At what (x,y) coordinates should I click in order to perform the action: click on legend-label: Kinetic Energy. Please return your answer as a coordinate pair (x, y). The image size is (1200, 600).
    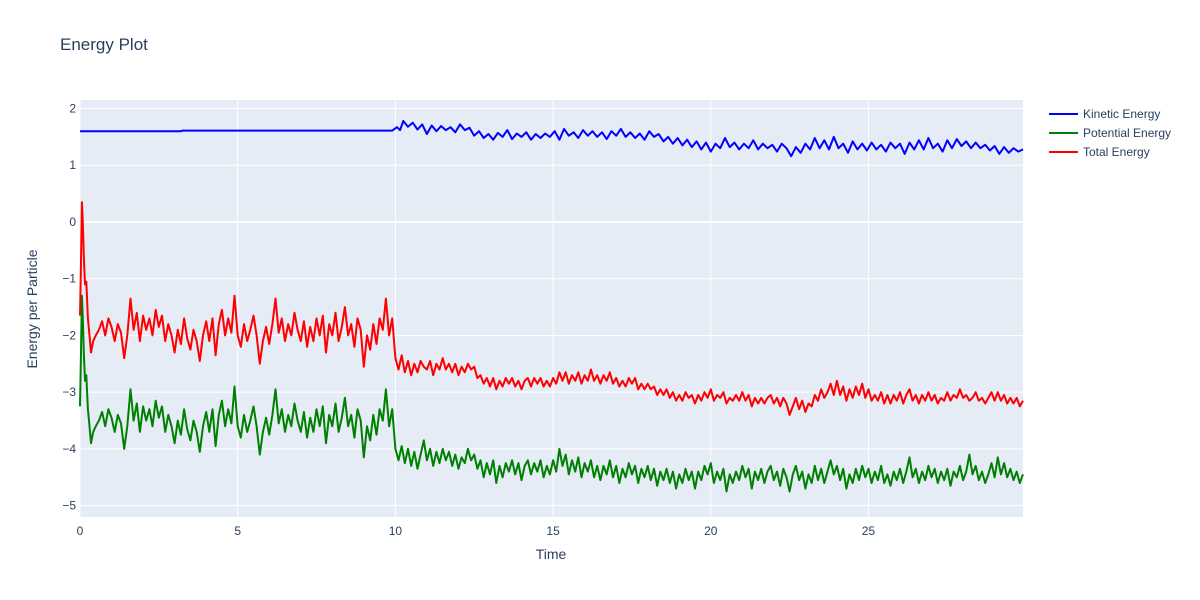
    Looking at the image, I should click on (1121, 114).